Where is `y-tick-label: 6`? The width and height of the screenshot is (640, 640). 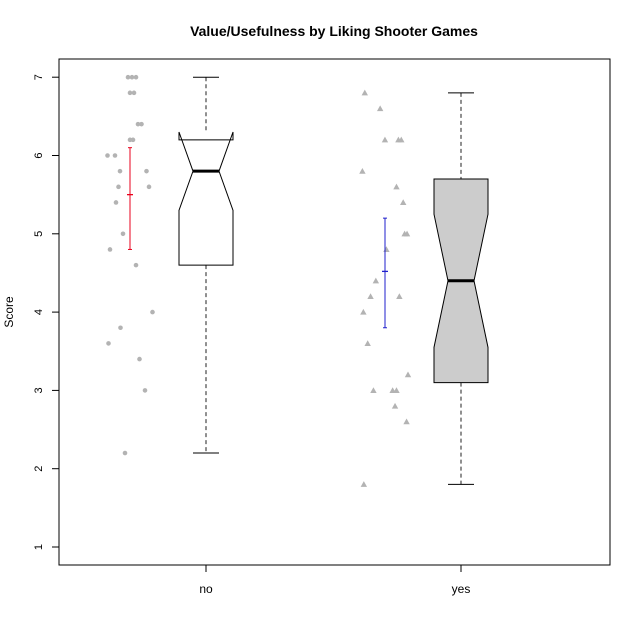 y-tick-label: 6 is located at coordinates (39, 155).